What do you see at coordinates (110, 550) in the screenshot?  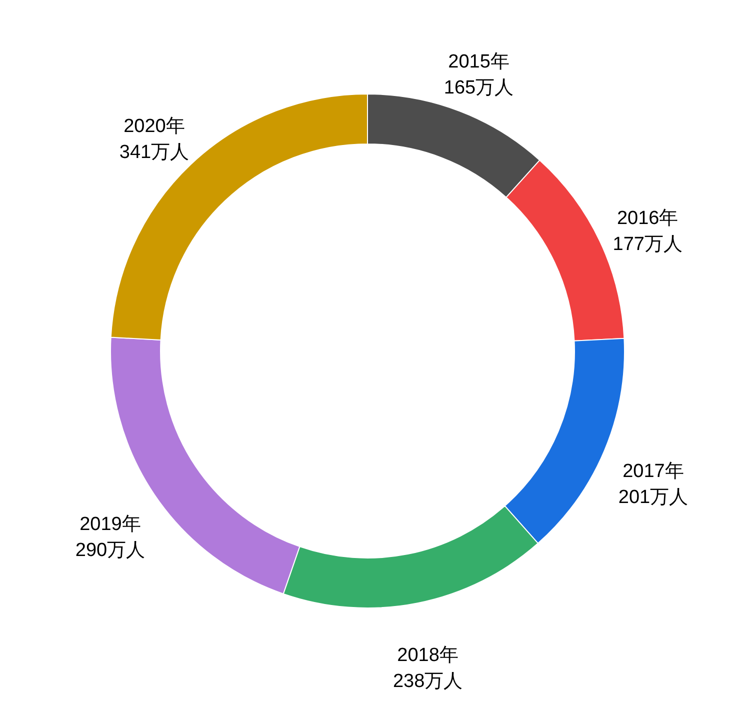 I see `data-label: 290万人` at bounding box center [110, 550].